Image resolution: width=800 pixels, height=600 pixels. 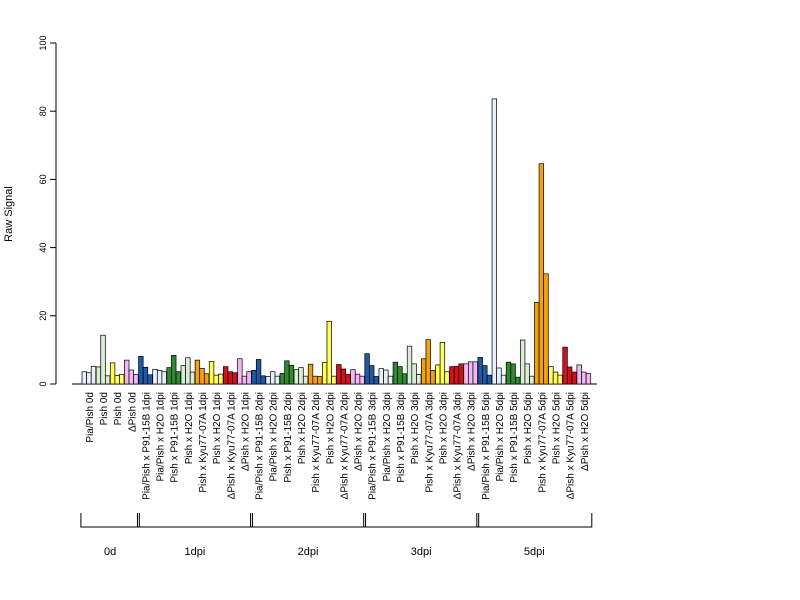 I want to click on x-tick-label: Pia/Pish x H2O 5dpi, so click(x=500, y=437).